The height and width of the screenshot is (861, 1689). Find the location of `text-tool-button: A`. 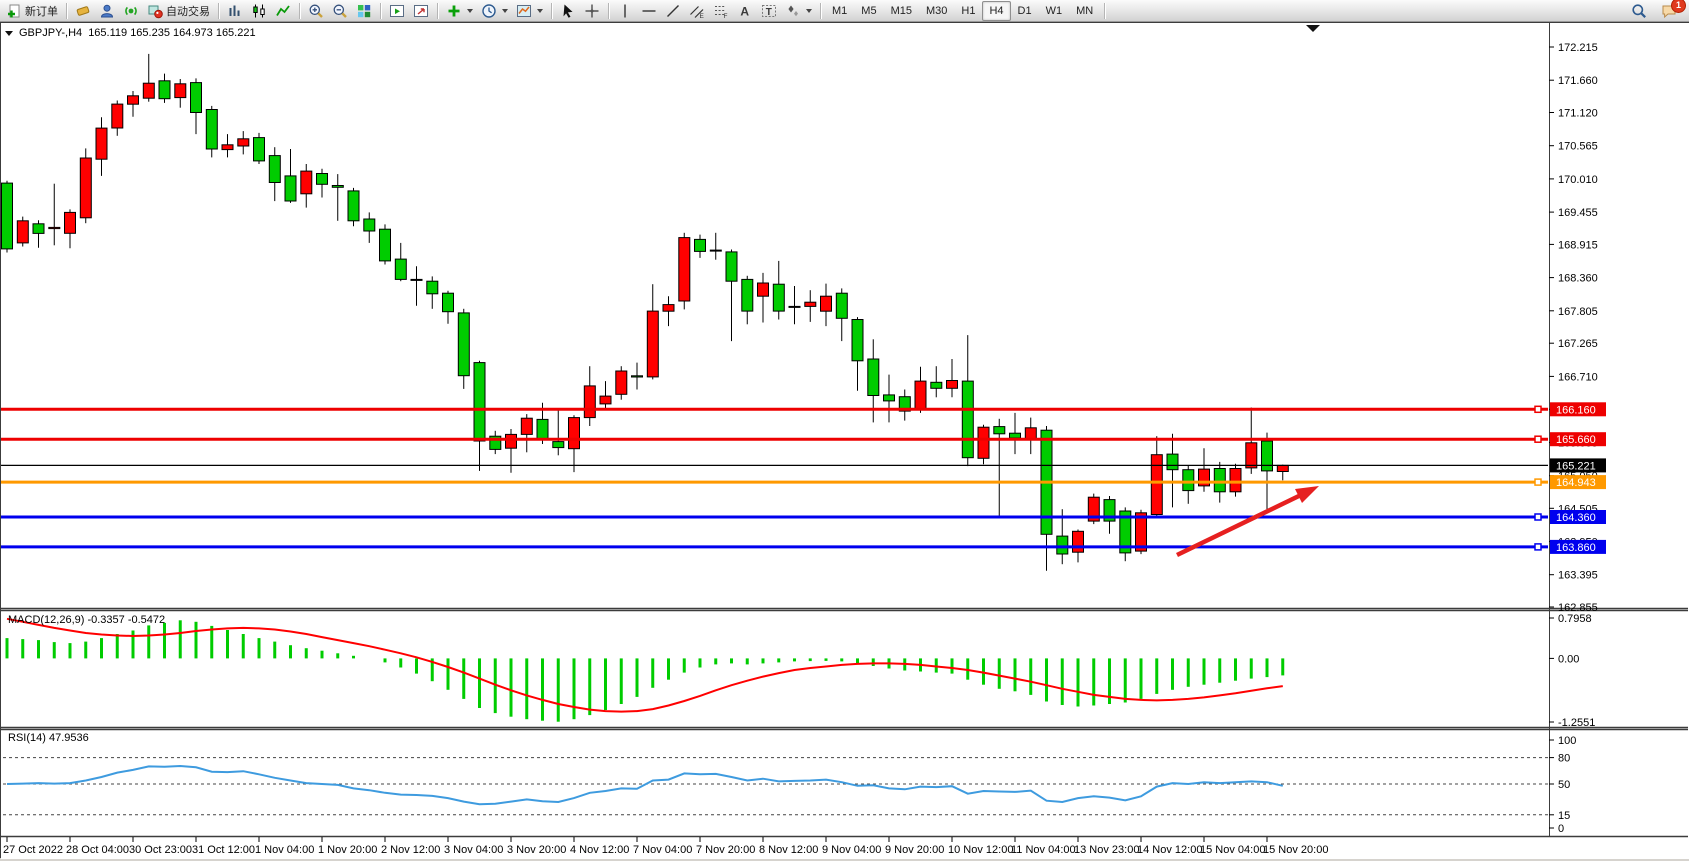

text-tool-button: A is located at coordinates (745, 11).